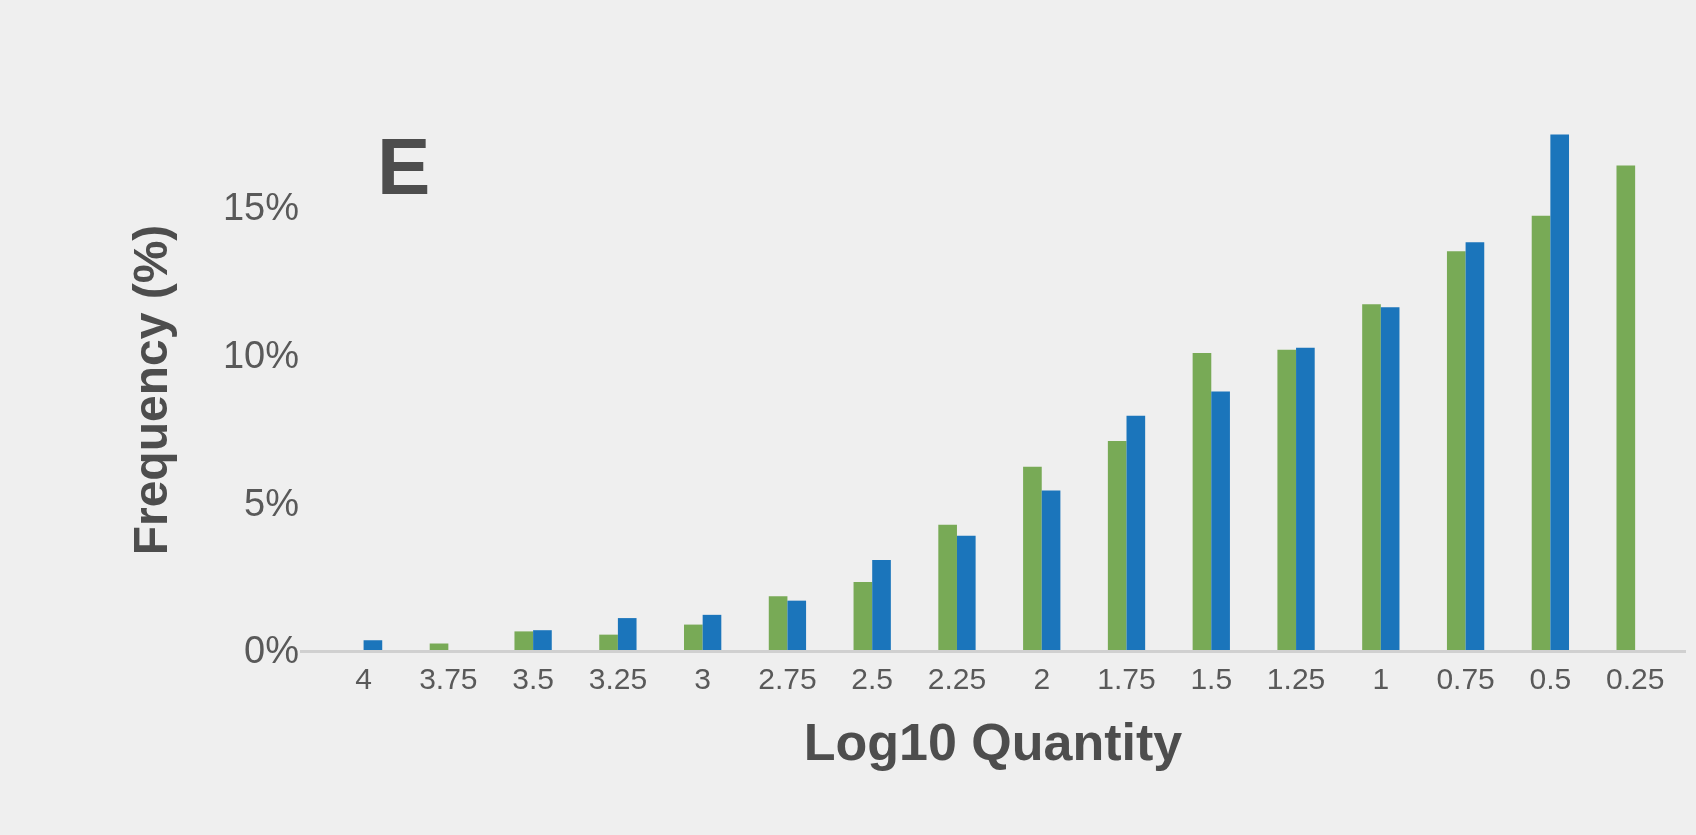 This screenshot has width=1696, height=835. What do you see at coordinates (150, 390) in the screenshot?
I see `y-axis-title: Frequency (%)` at bounding box center [150, 390].